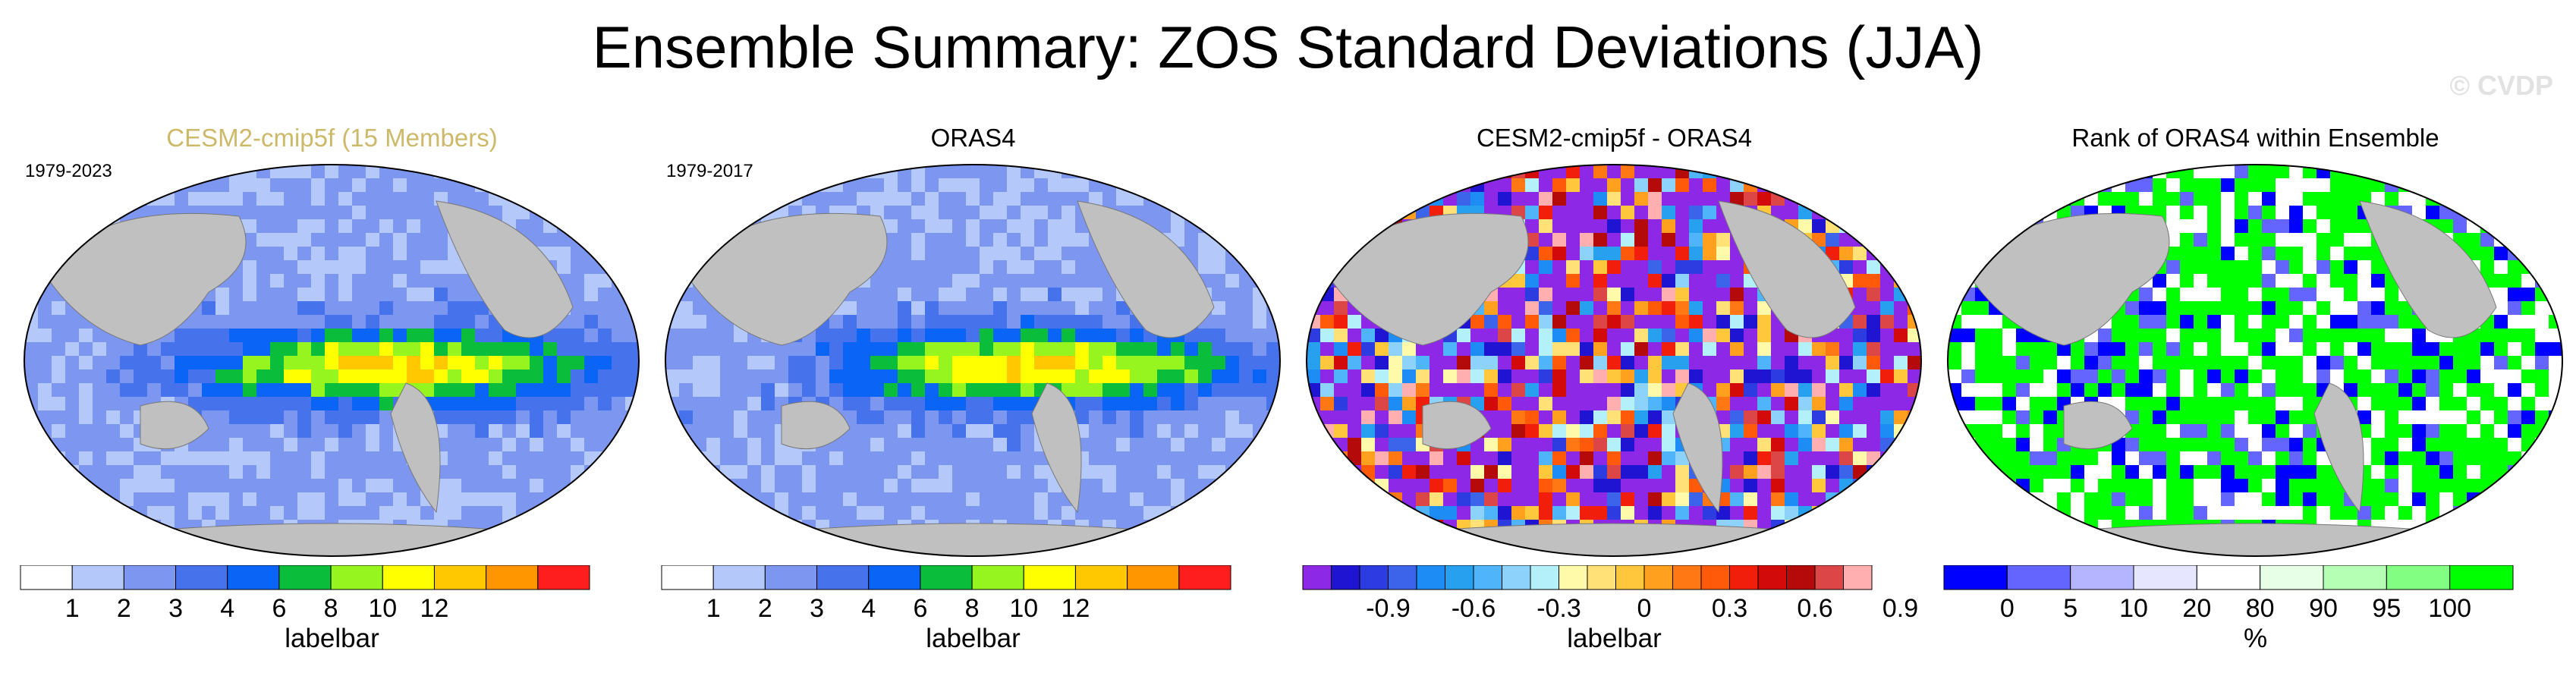 This screenshot has width=2576, height=676. What do you see at coordinates (1814, 608) in the screenshot?
I see `colorbar-tick-label: 0.6` at bounding box center [1814, 608].